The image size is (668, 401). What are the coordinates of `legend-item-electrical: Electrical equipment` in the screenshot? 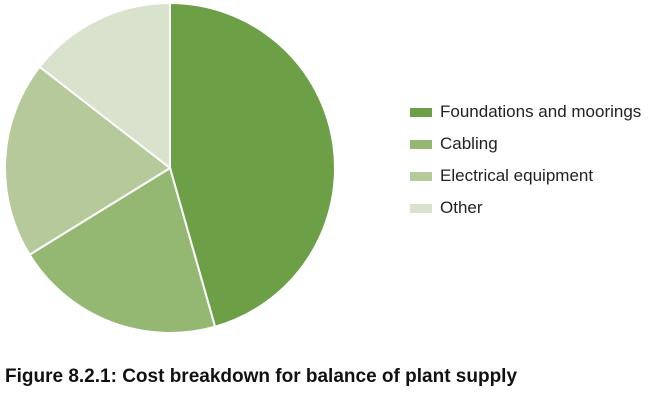 It's located at (525, 176).